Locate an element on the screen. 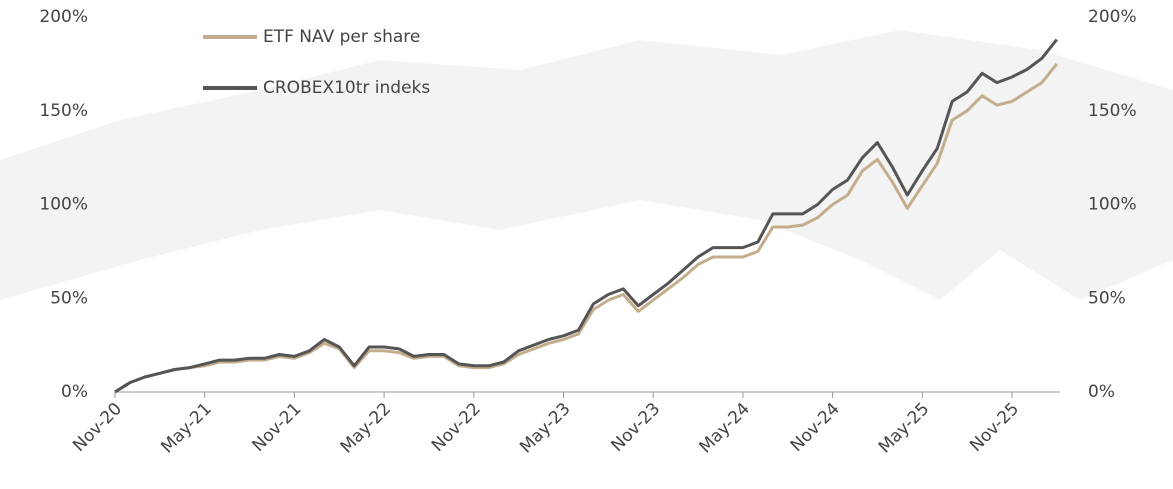  y-tick-label: 200% is located at coordinates (63, 17).